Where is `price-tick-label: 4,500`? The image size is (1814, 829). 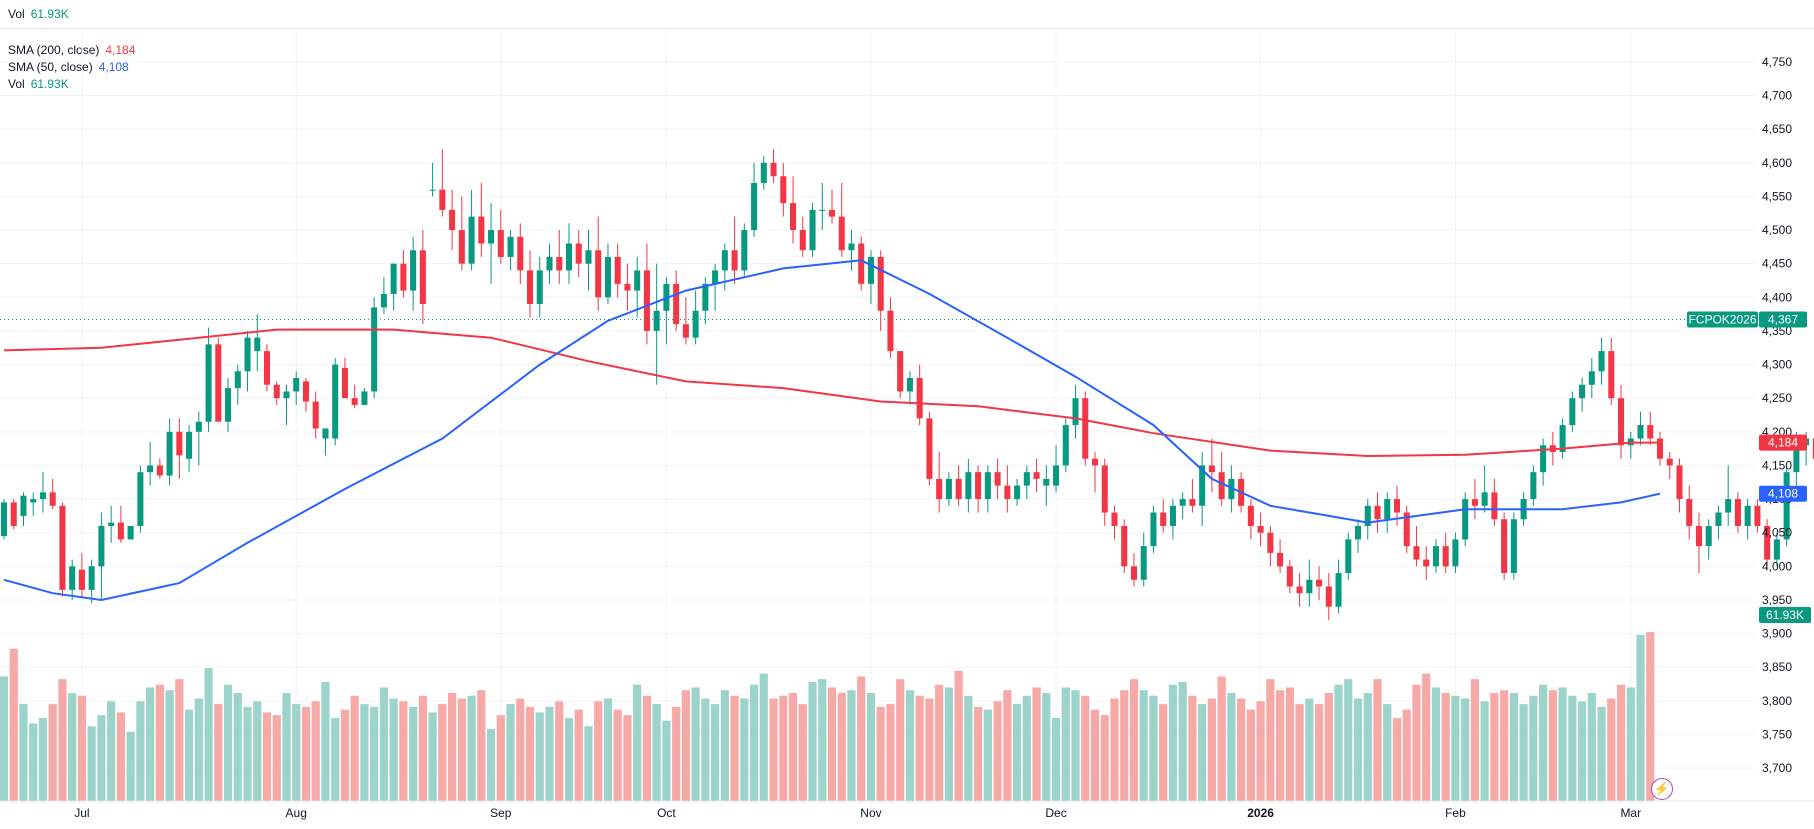
price-tick-label: 4,500 is located at coordinates (1777, 230).